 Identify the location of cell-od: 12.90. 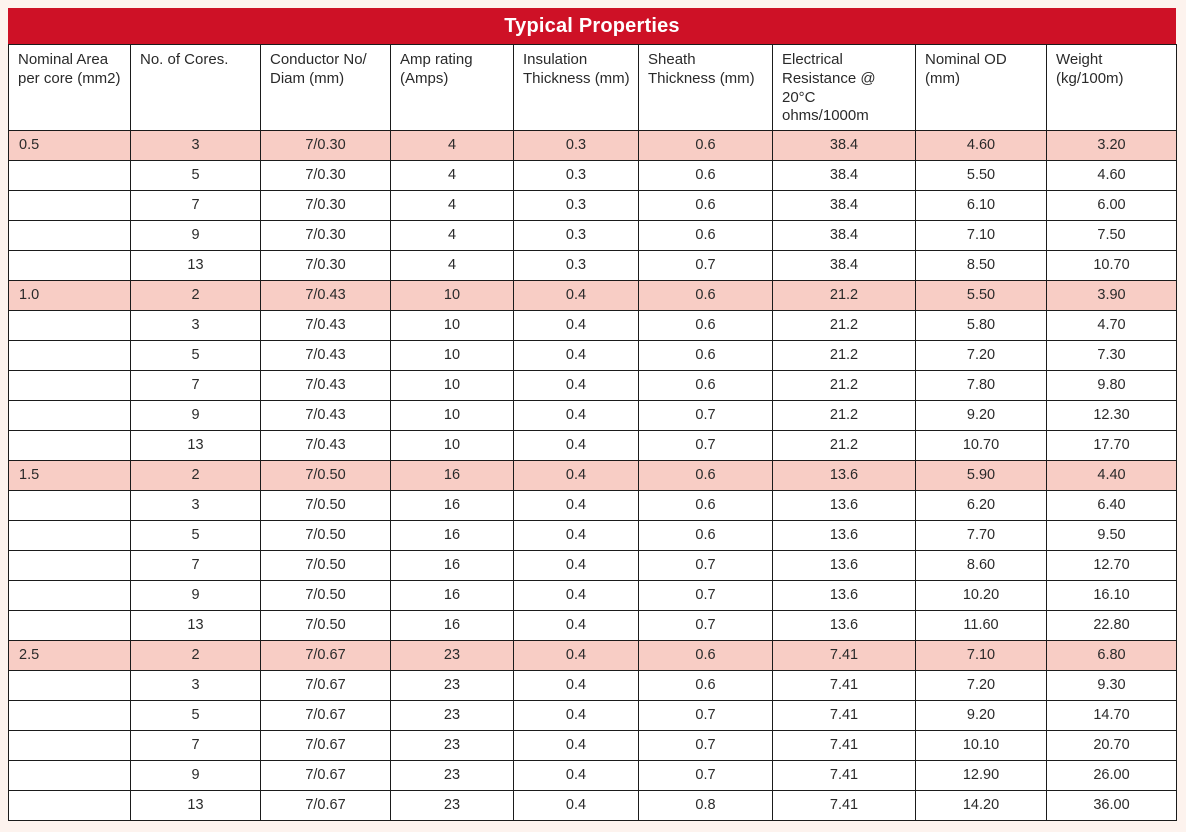
(981, 775).